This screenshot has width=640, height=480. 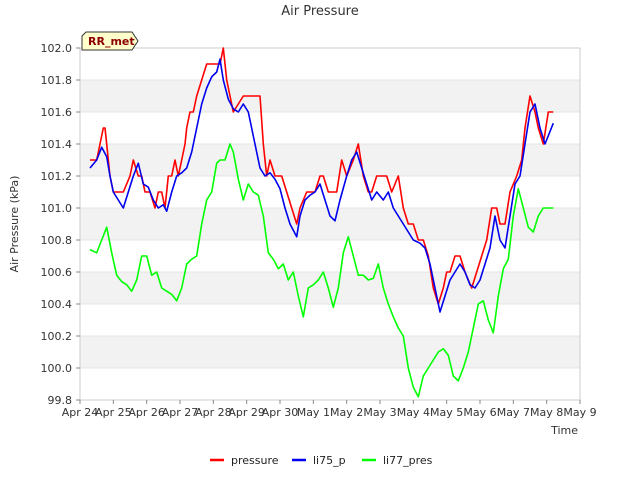 What do you see at coordinates (57, 80) in the screenshot?
I see `y-tick-label: 101.8` at bounding box center [57, 80].